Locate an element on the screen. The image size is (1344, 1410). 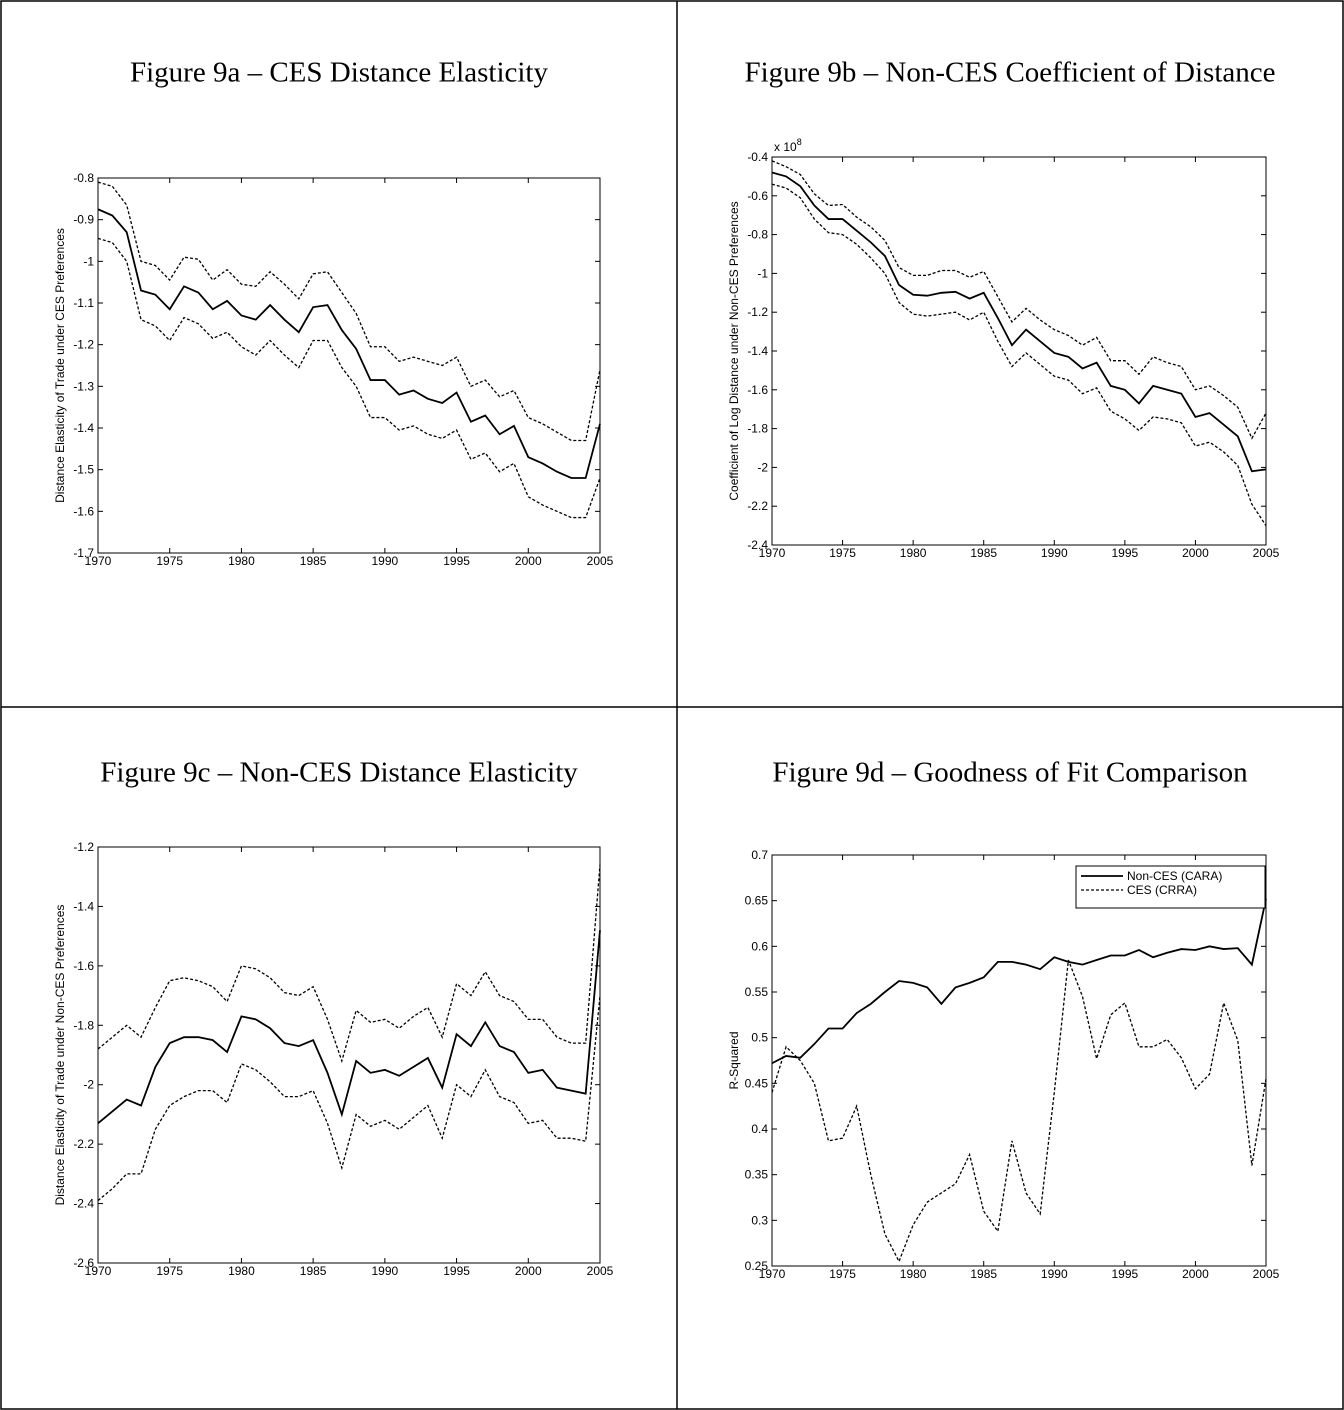
y-tick-label: -1.7 is located at coordinates (83, 553).